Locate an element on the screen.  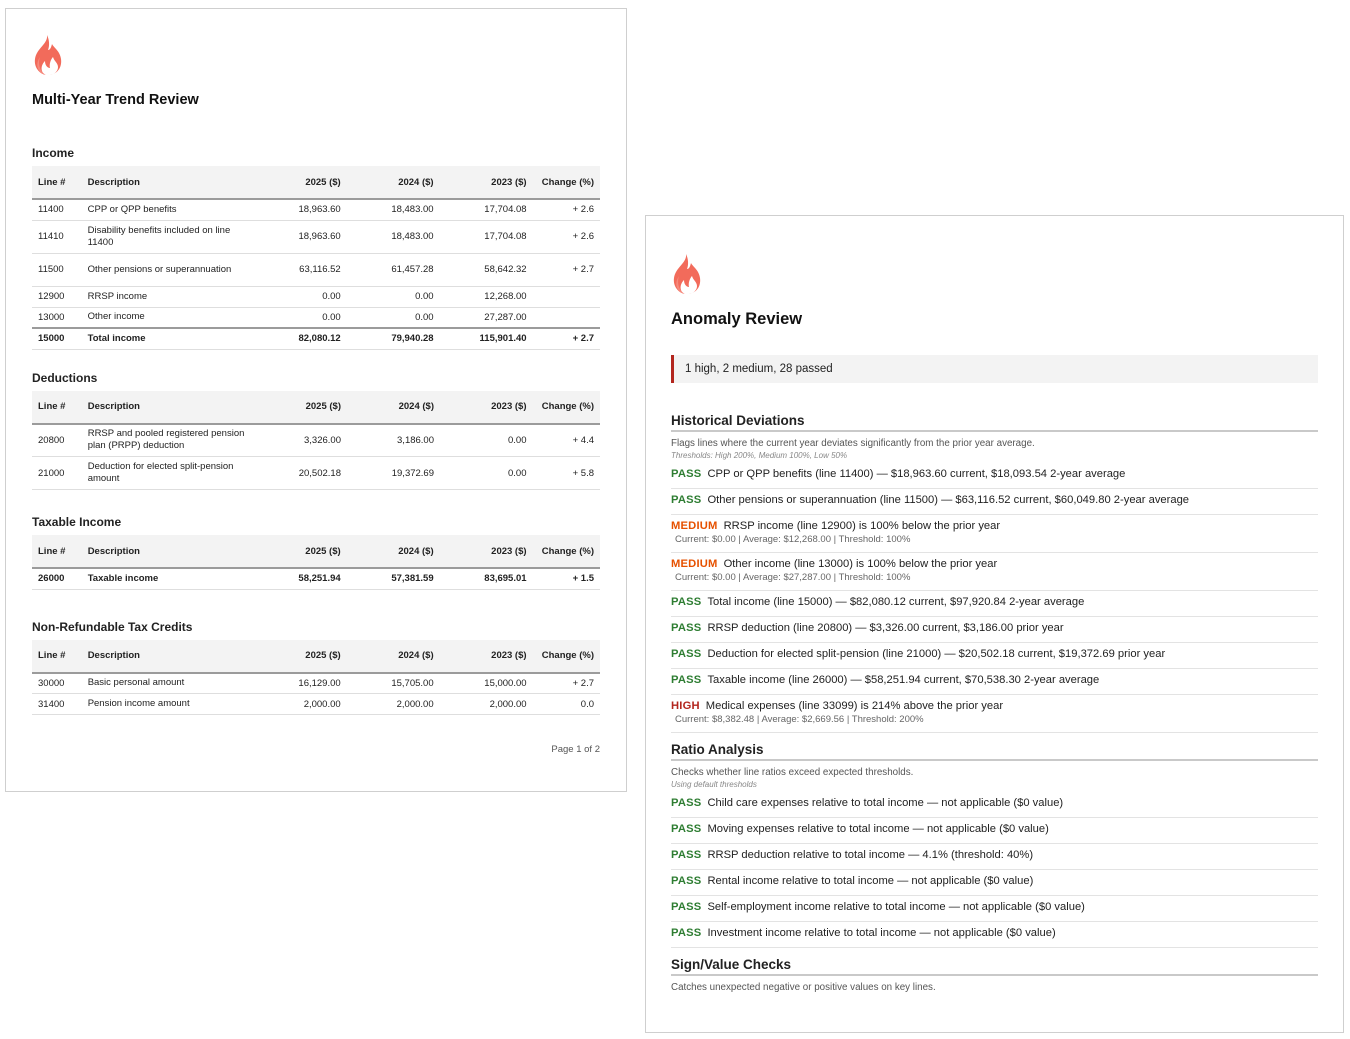
description-text: Total income is located at coordinates (116, 338).